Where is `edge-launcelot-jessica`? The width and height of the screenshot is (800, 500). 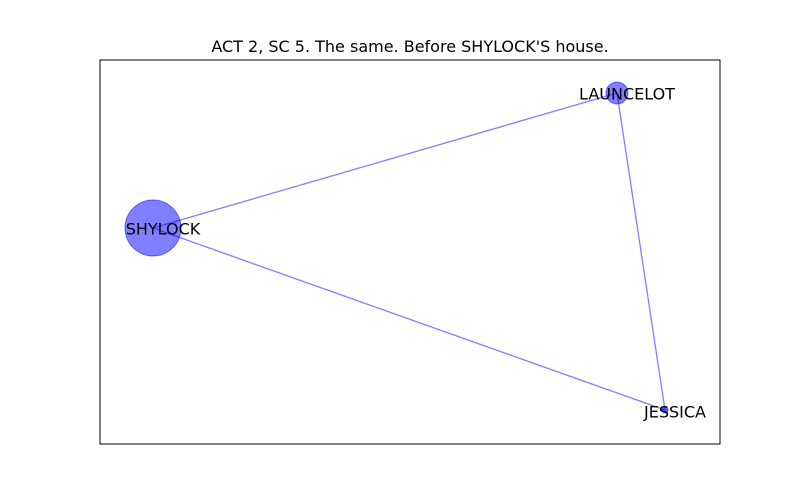 edge-launcelot-jessica is located at coordinates (641, 251).